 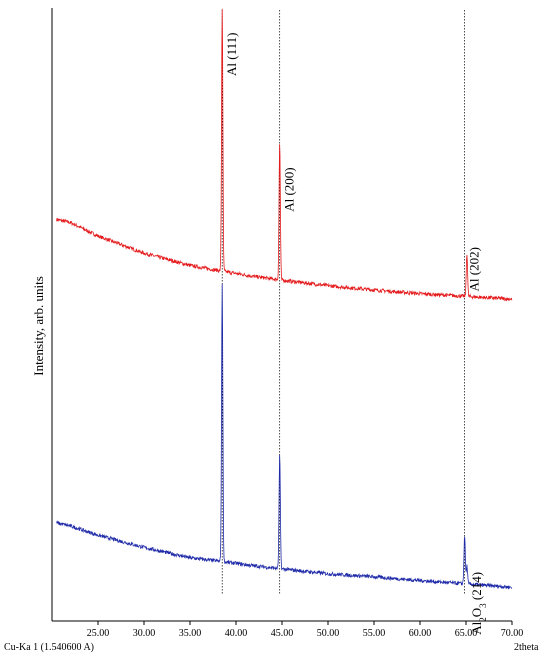 I want to click on peak-label: Al (200), so click(x=289, y=189).